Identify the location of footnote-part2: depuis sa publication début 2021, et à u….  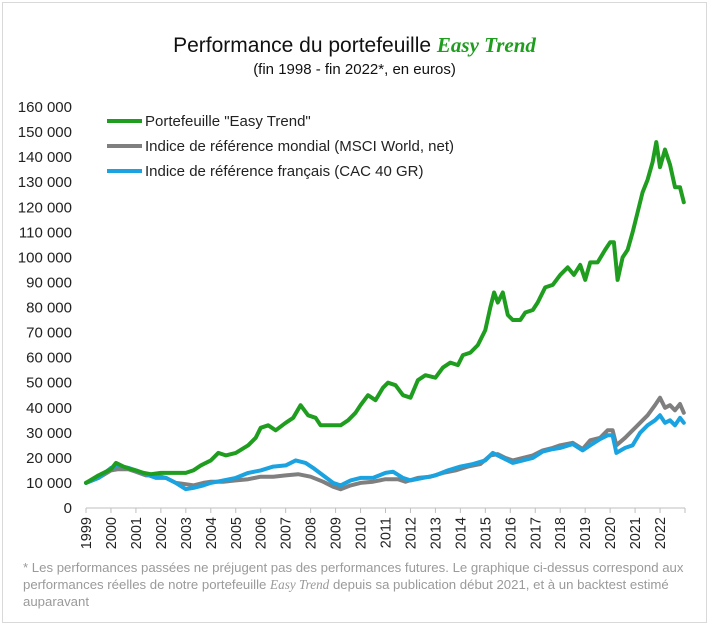
(346, 593).